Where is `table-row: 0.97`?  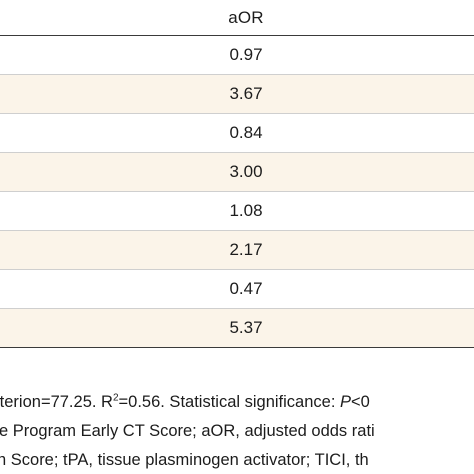 table-row: 0.97 is located at coordinates (237, 55).